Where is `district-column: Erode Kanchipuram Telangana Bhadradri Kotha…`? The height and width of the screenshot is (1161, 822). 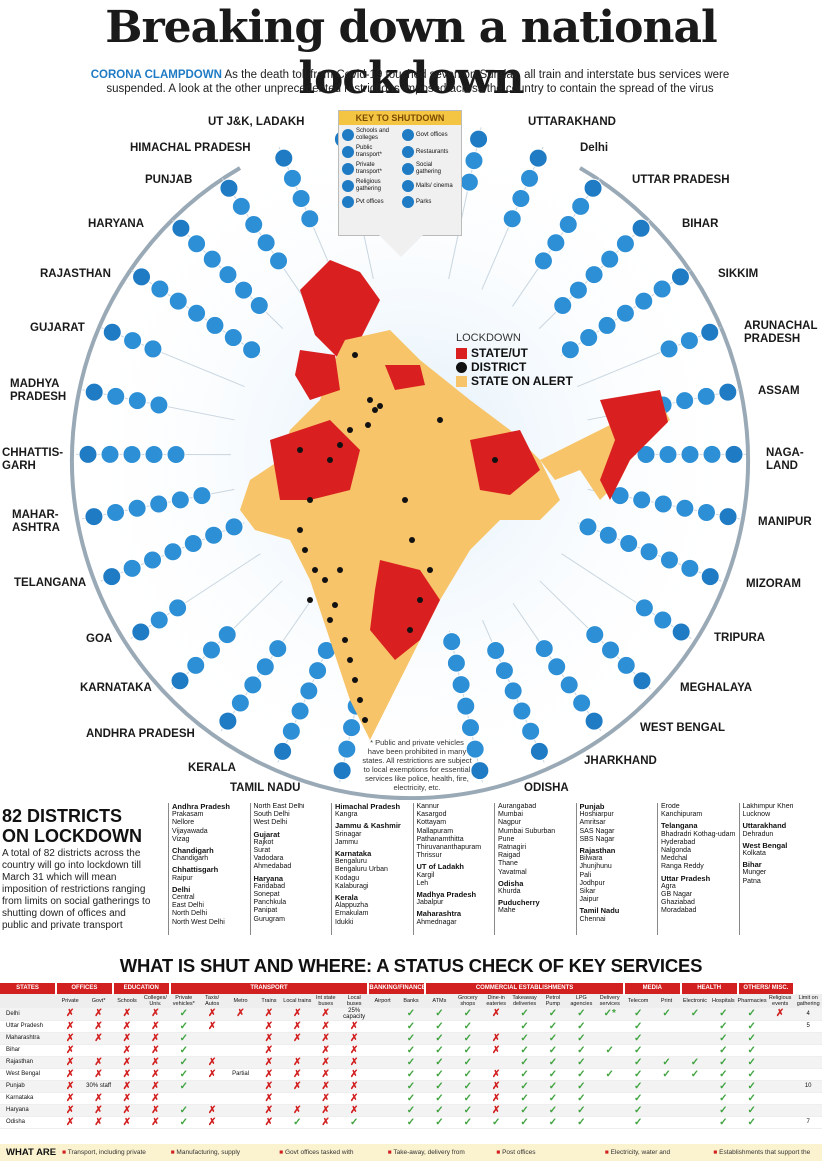 district-column: Erode Kanchipuram Telangana Bhadradri Kotha… is located at coordinates (698, 869).